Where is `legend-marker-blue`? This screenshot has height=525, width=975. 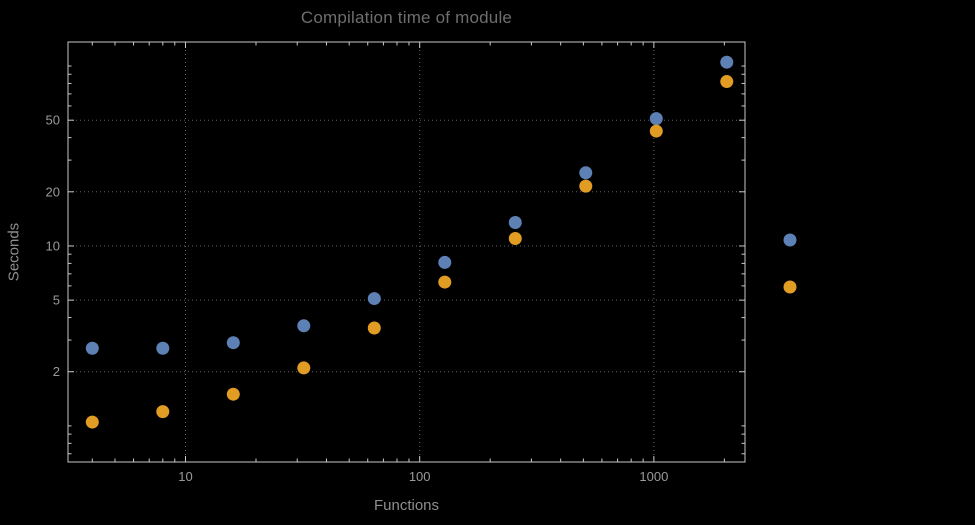
legend-marker-blue is located at coordinates (790, 240).